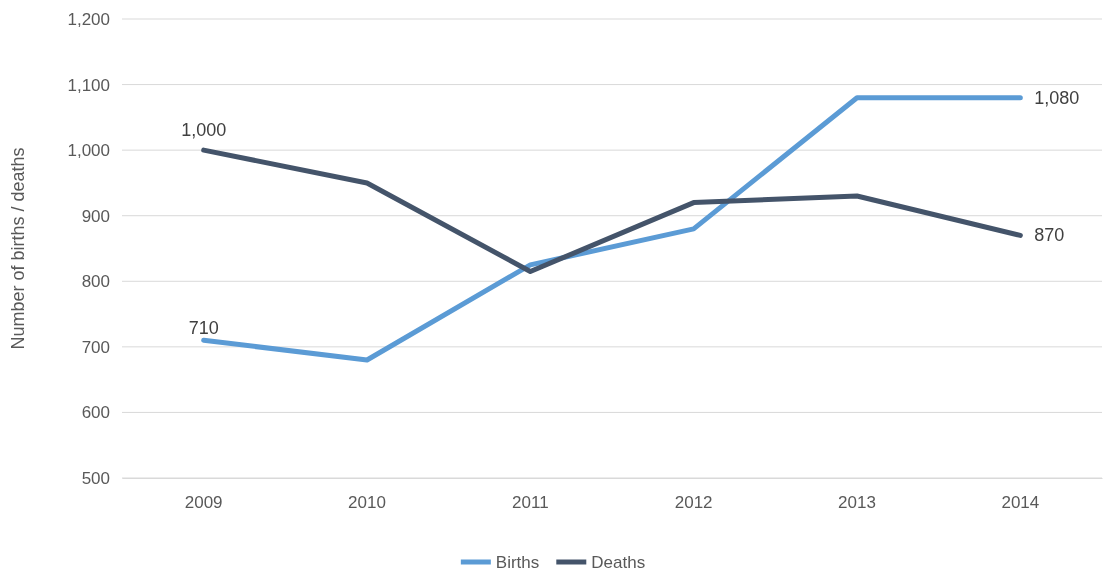 This screenshot has height=576, width=1103. I want to click on x-tick-label: 2012, so click(693, 503).